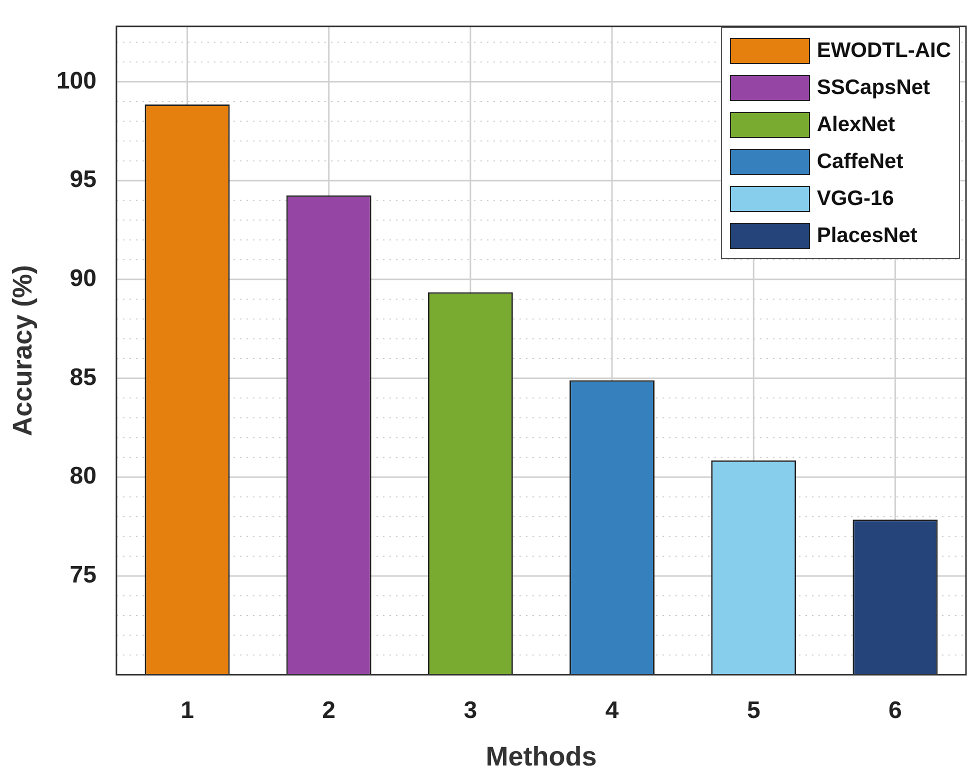 The image size is (968, 780). What do you see at coordinates (856, 124) in the screenshot?
I see `legend-label: AlexNet` at bounding box center [856, 124].